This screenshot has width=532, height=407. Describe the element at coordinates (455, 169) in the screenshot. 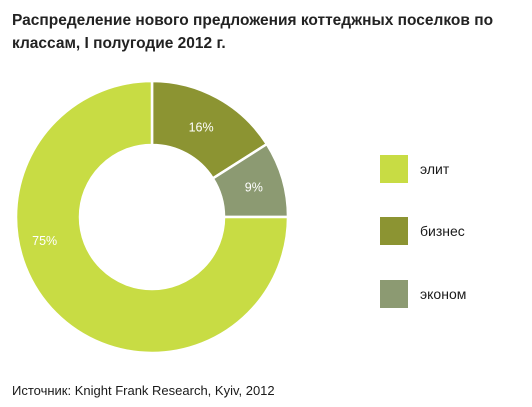

I see `legend-item-elite: элит` at that location.